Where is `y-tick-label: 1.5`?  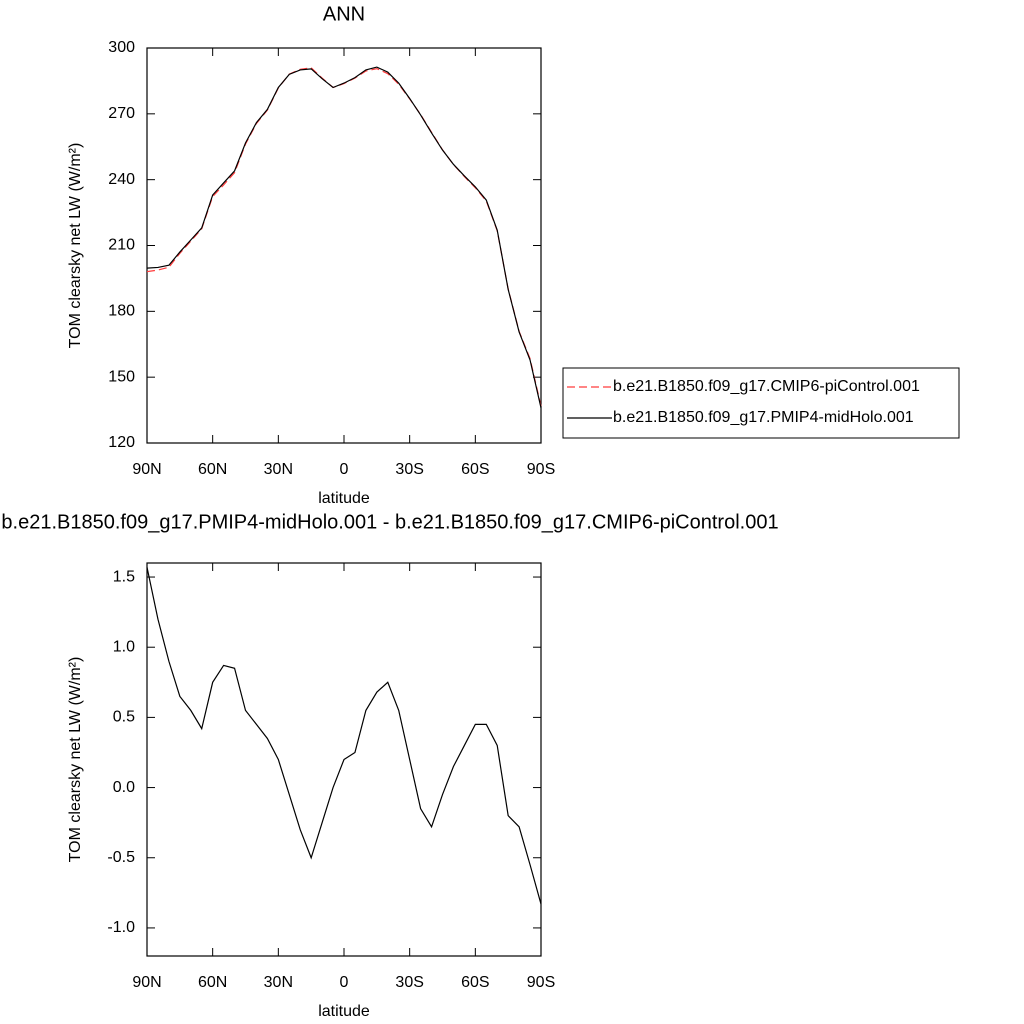 y-tick-label: 1.5 is located at coordinates (124, 576).